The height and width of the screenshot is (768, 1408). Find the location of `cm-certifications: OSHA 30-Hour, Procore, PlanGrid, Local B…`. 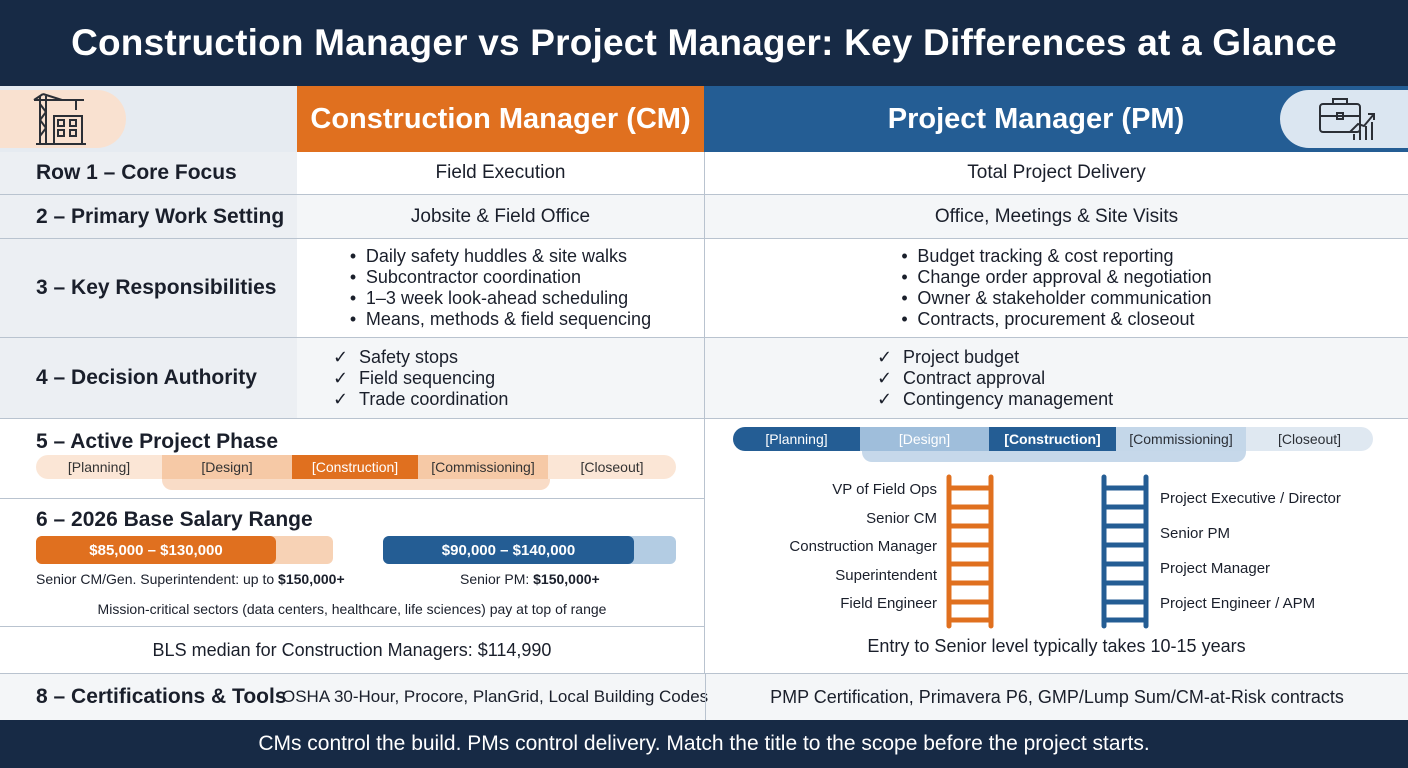

cm-certifications: OSHA 30-Hour, Procore, PlanGrid, Local B… is located at coordinates (495, 696).